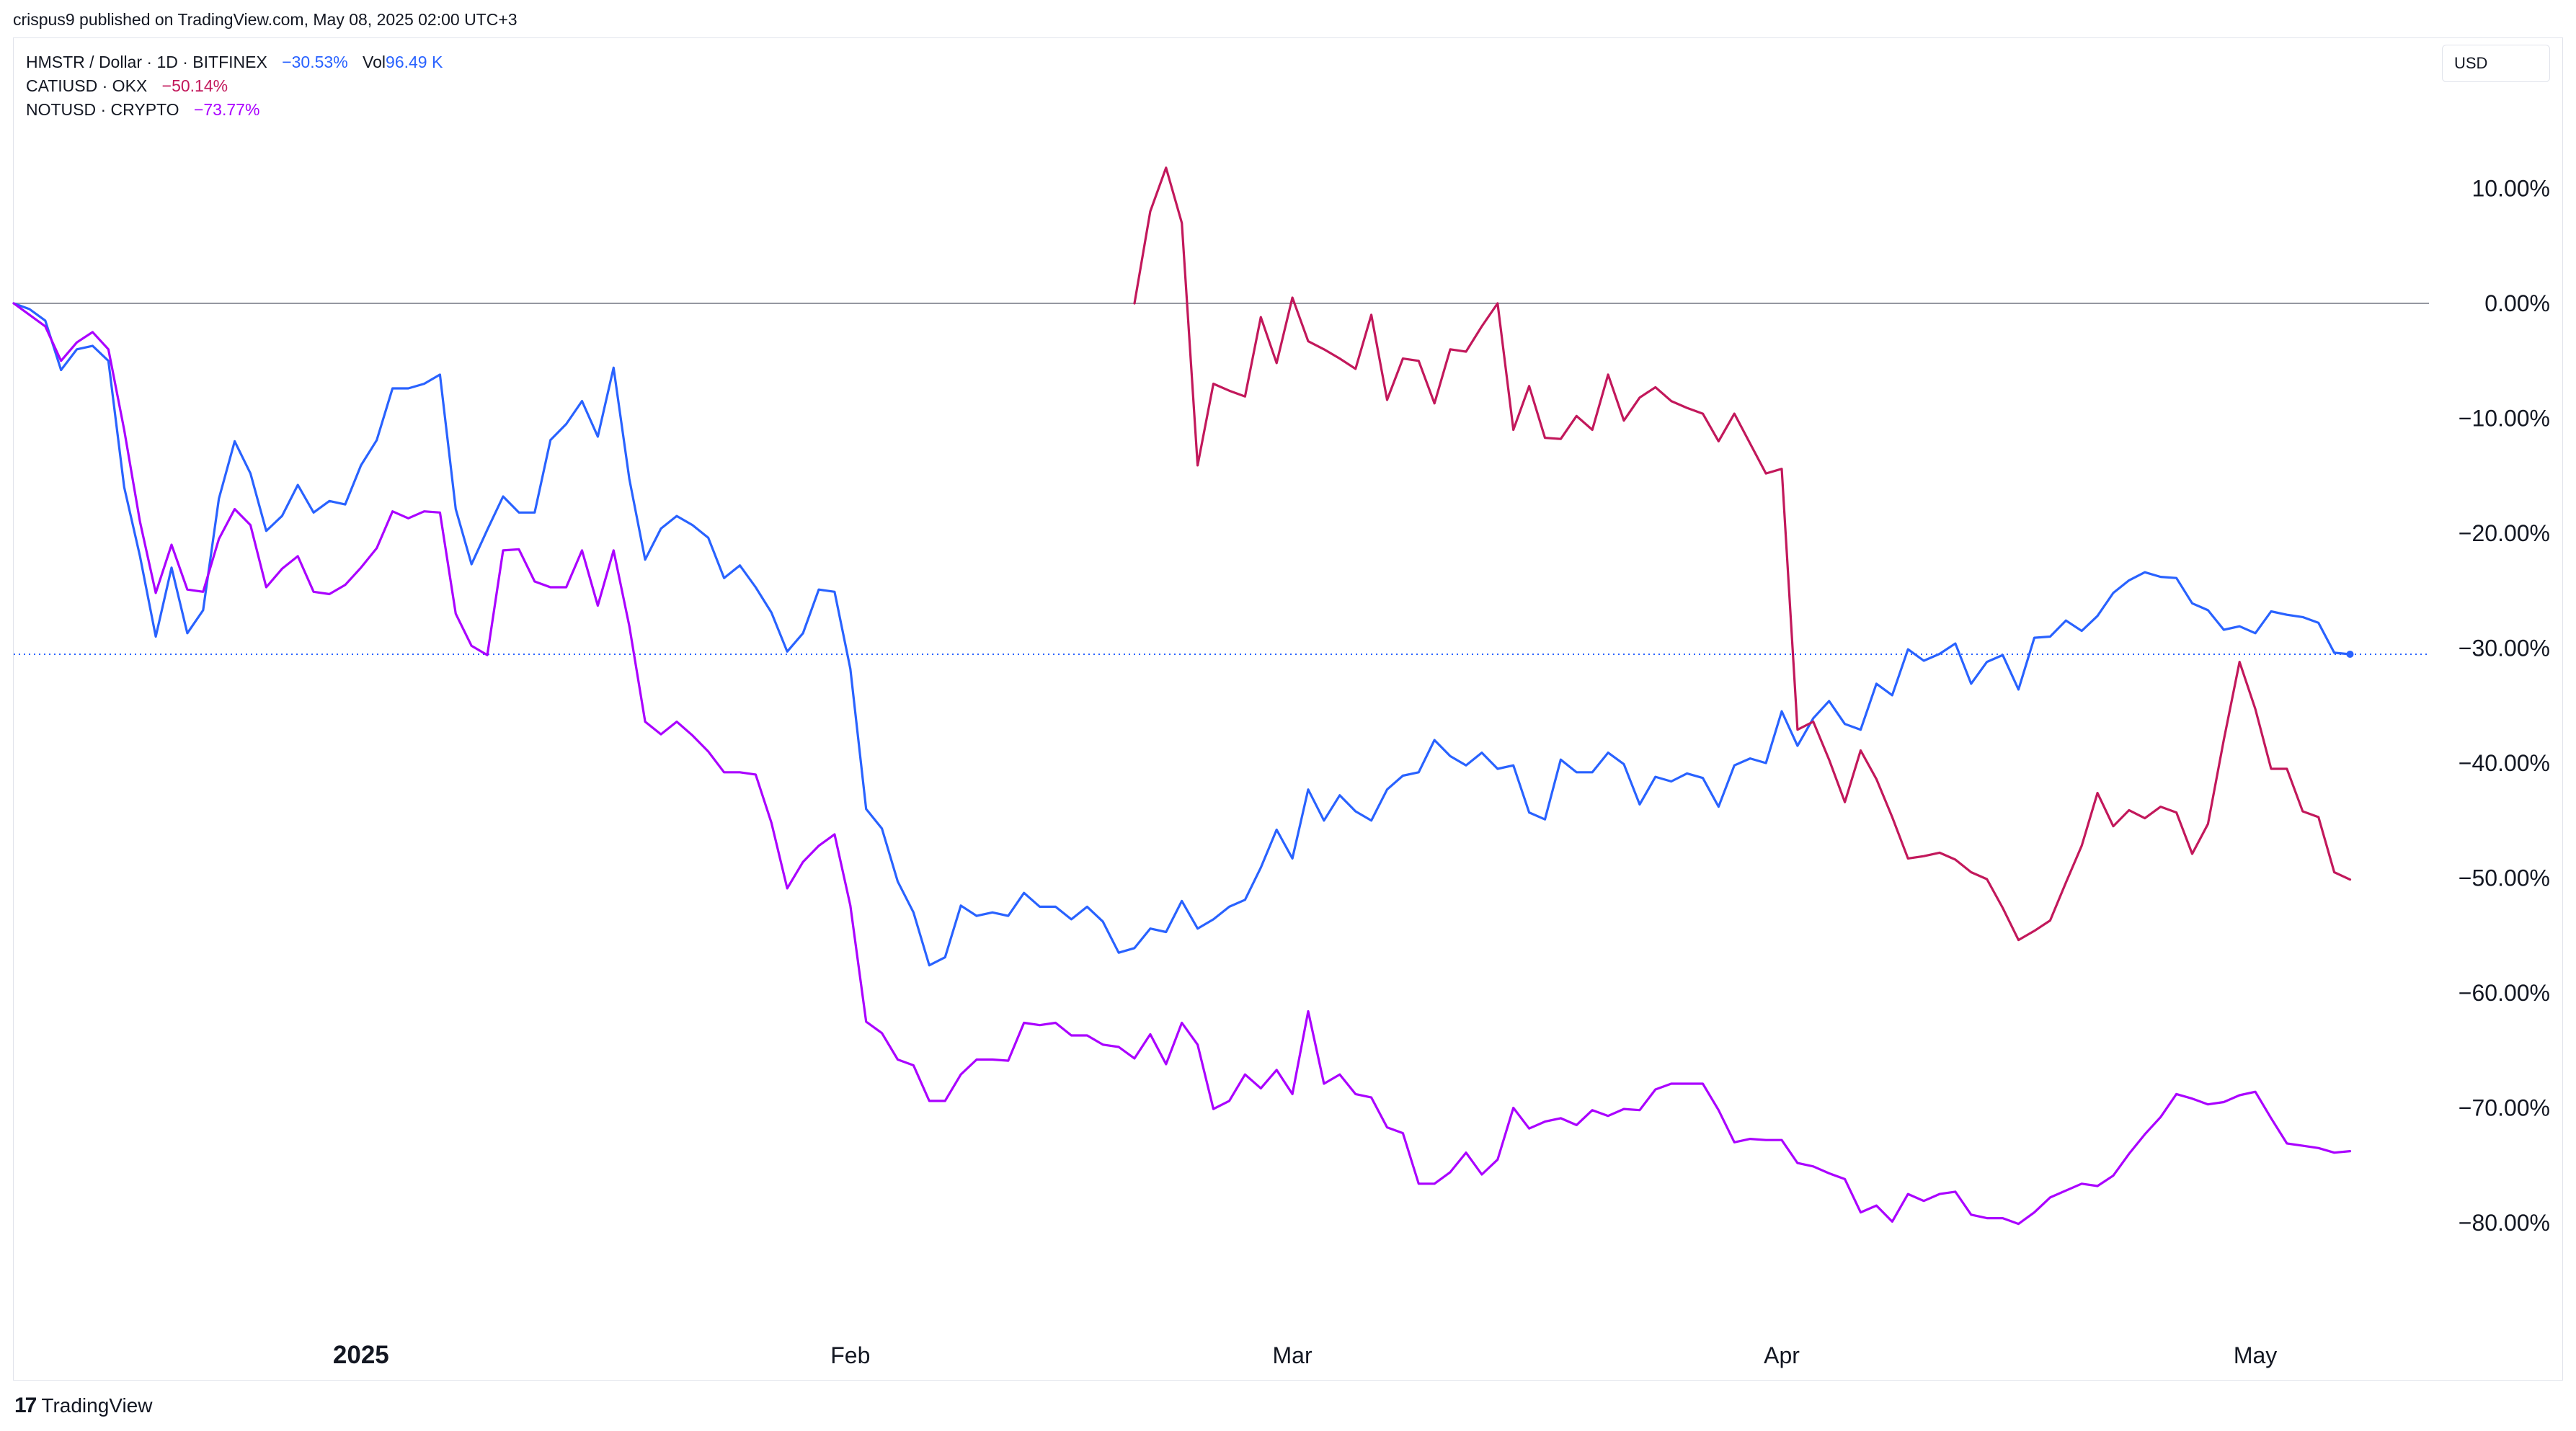 This screenshot has width=2576, height=1431. Describe the element at coordinates (2510, 189) in the screenshot. I see `y-tick-label: 10.00%` at that location.